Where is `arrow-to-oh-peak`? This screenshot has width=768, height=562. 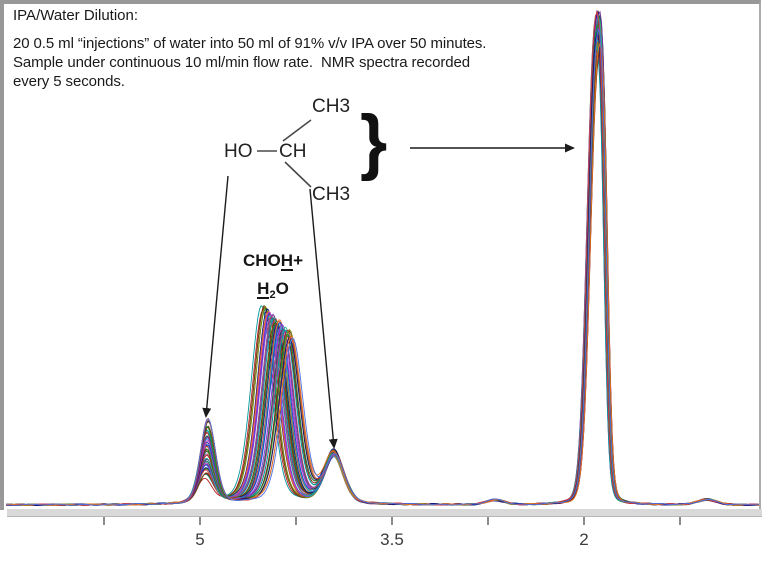 arrow-to-oh-peak is located at coordinates (215, 296).